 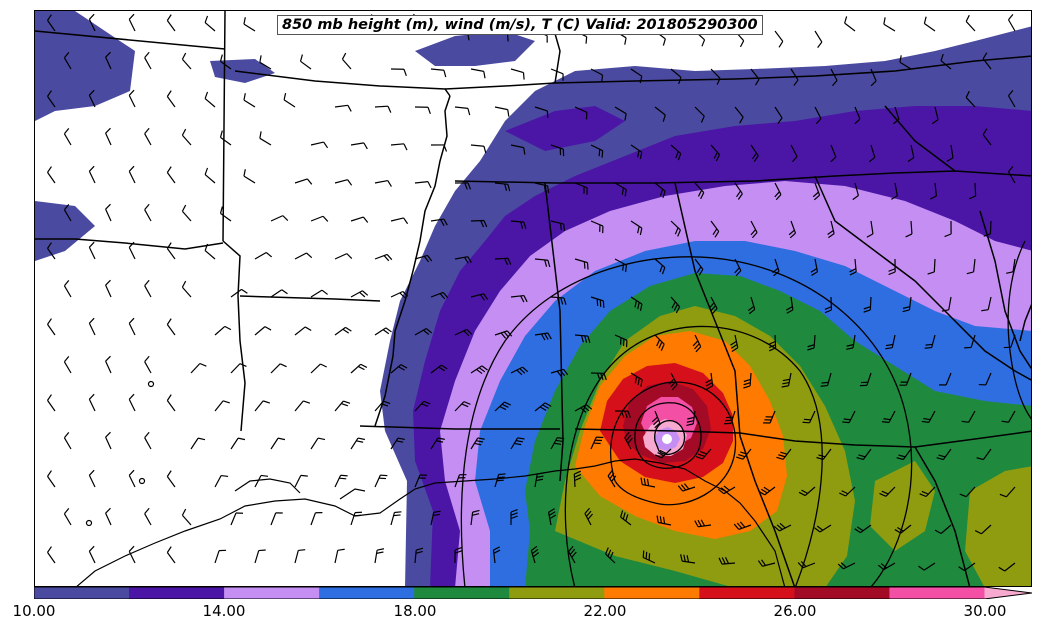 I want to click on height-contour, so click(x=670, y=438).